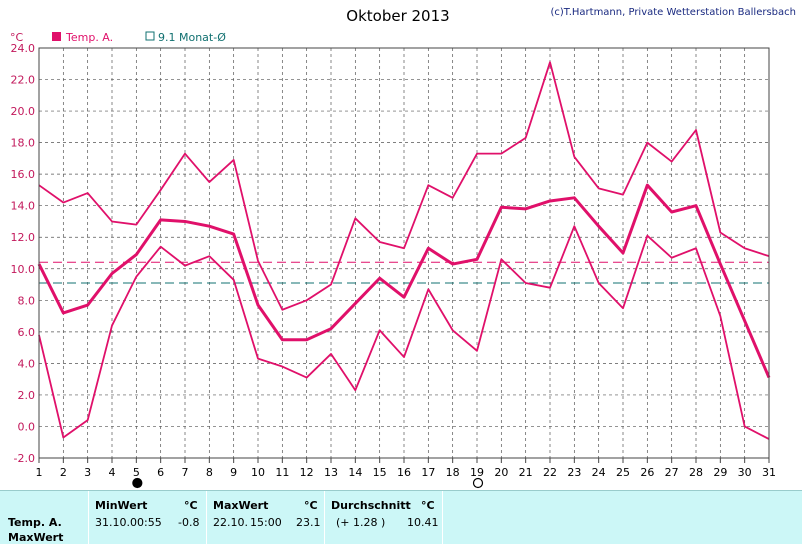 Image resolution: width=802 pixels, height=544 pixels. I want to click on y-tick-label: 8.0, so click(27, 300).